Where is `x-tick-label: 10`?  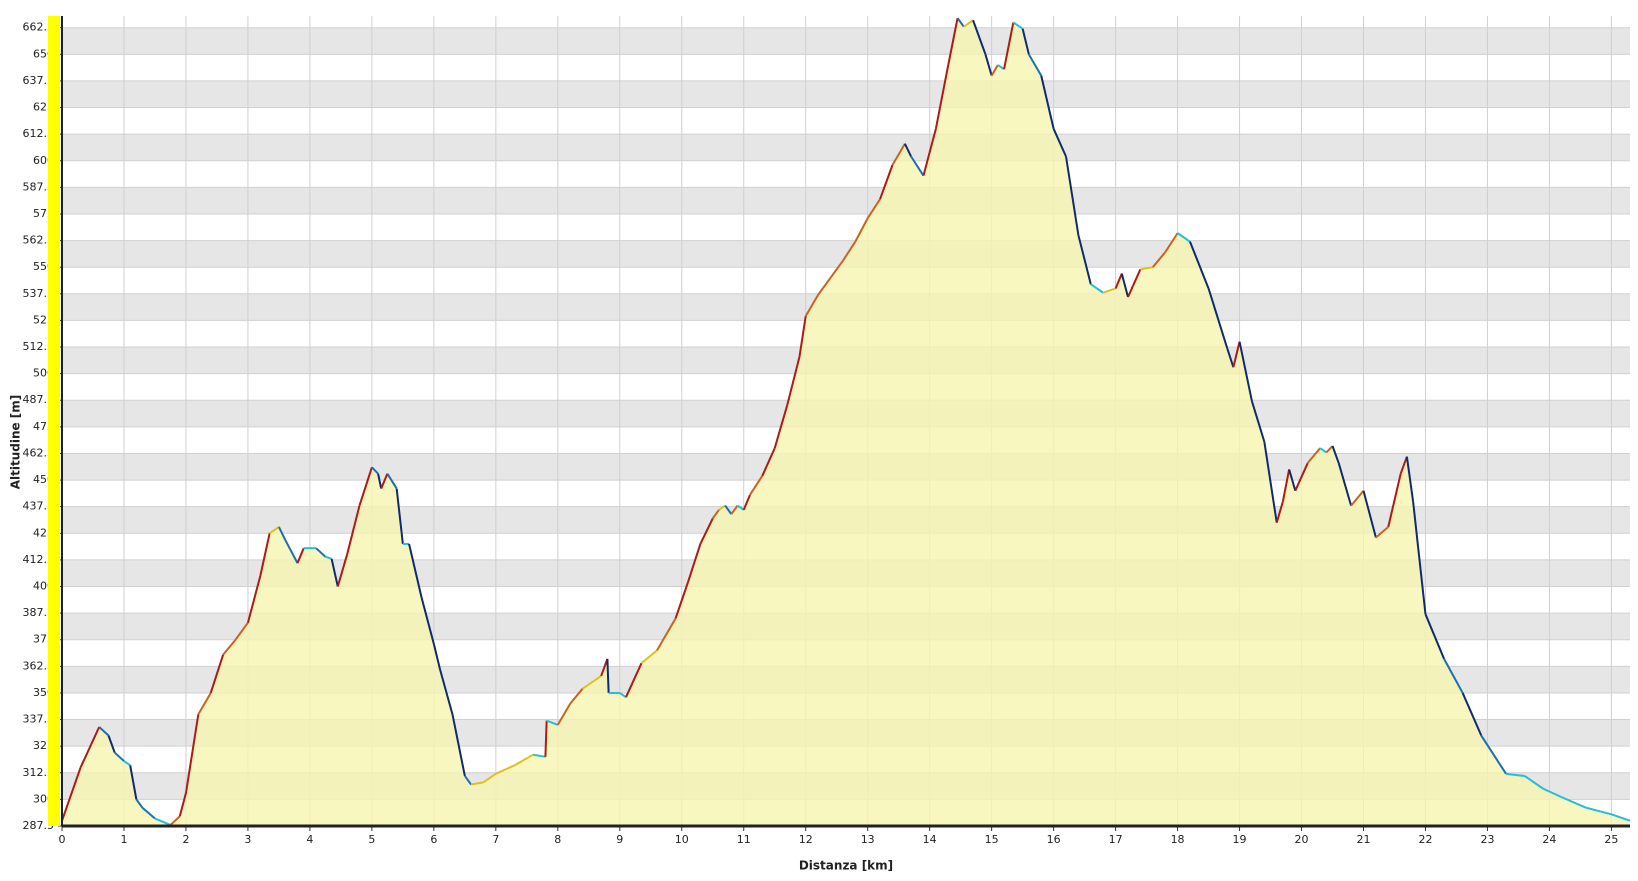
x-tick-label: 10 is located at coordinates (682, 839).